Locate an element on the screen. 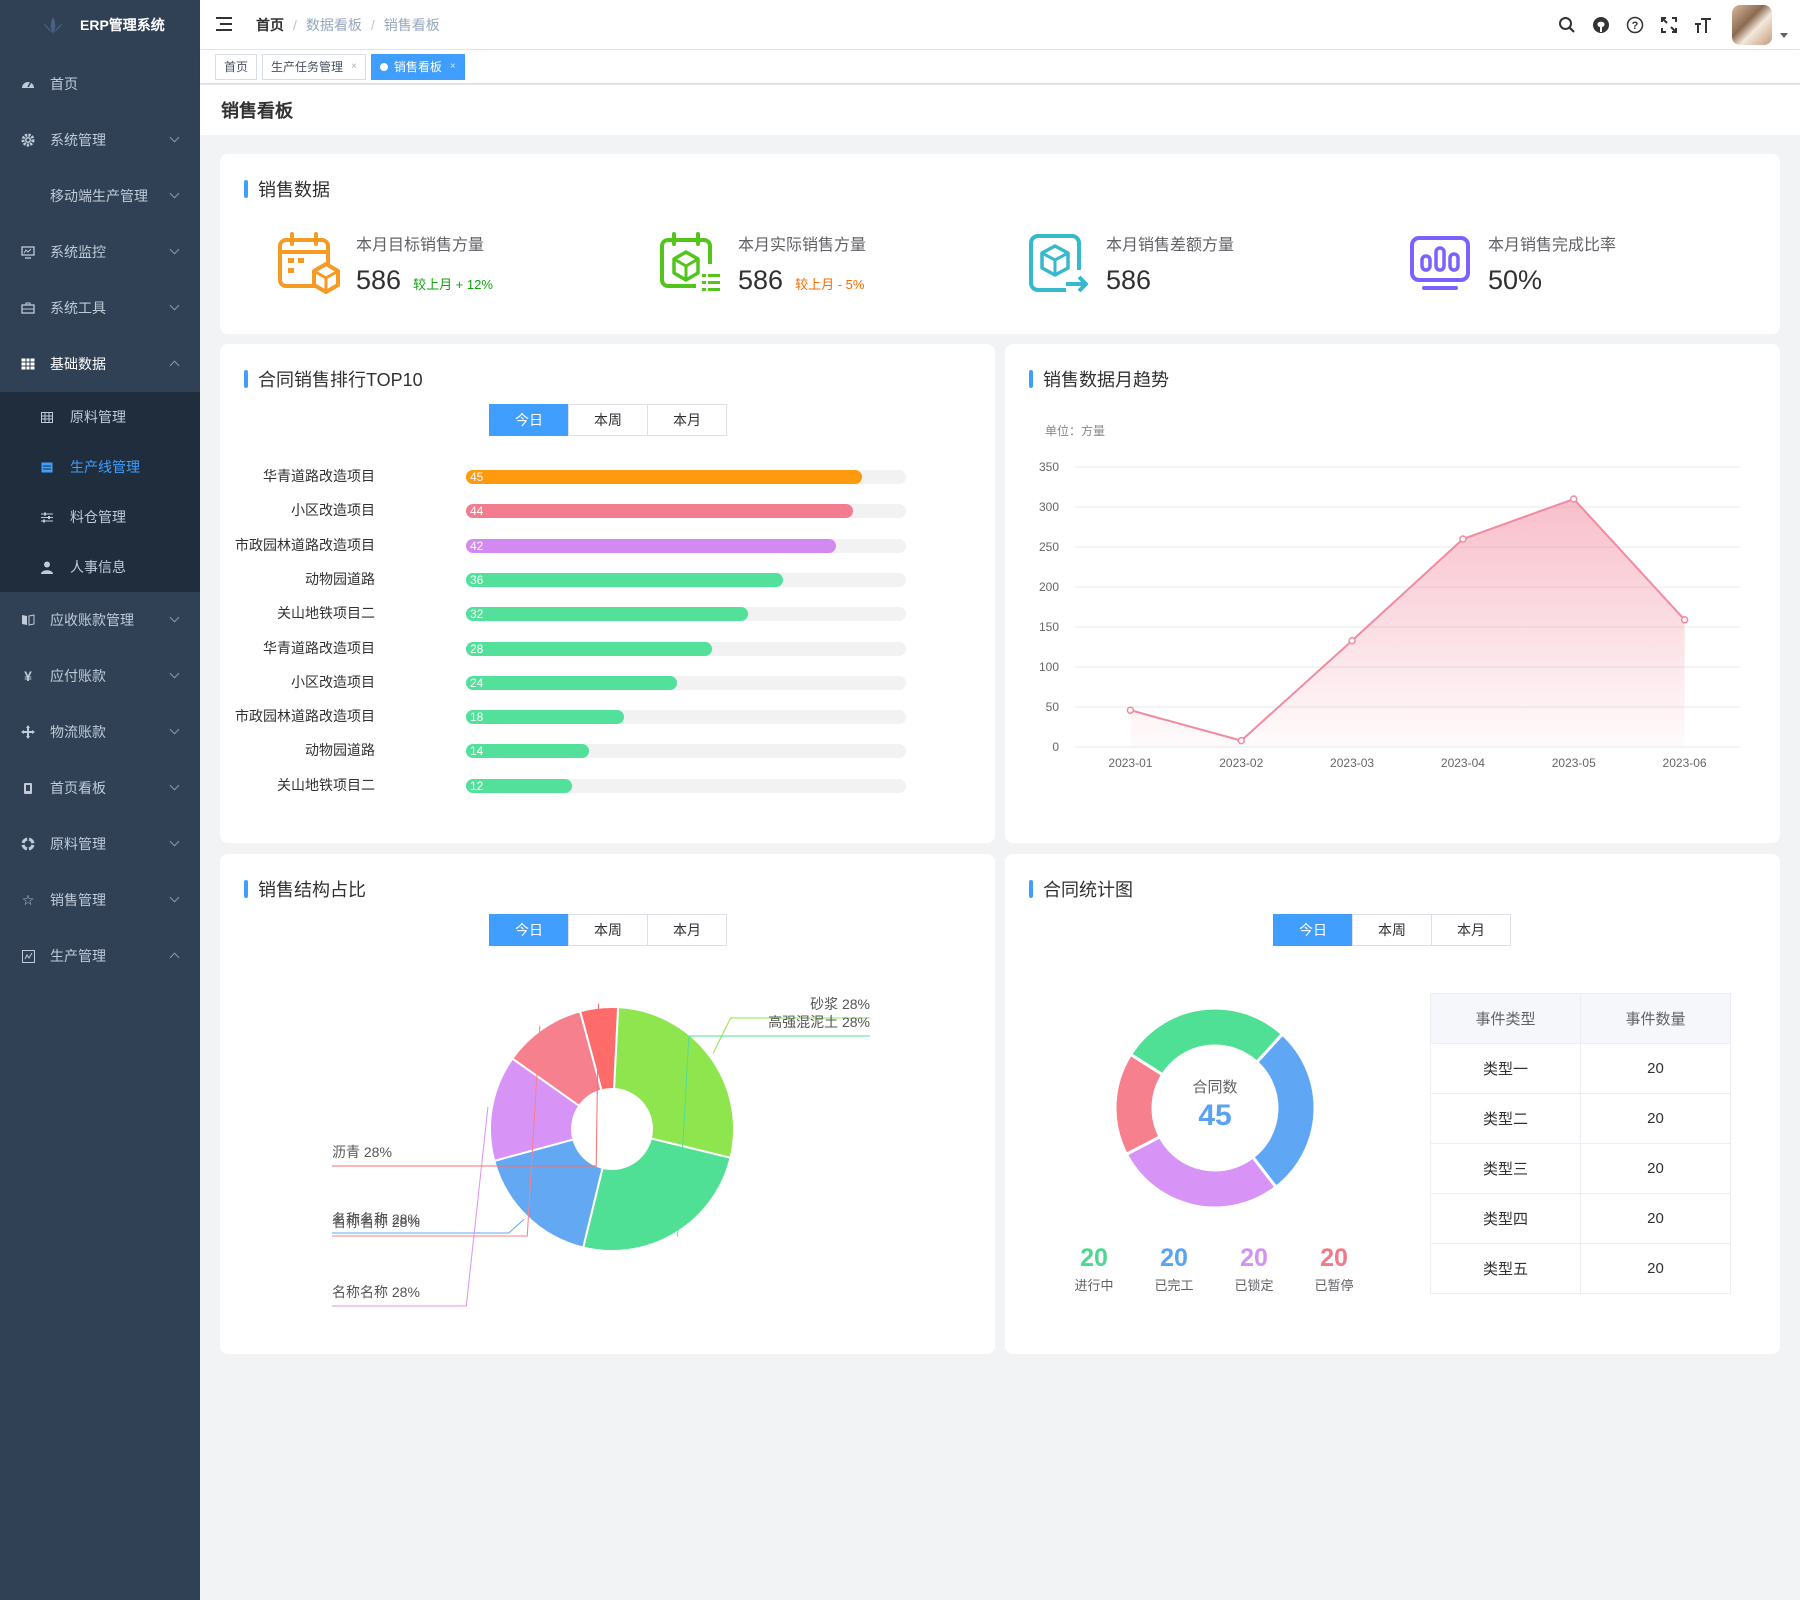 This screenshot has height=1600, width=1800. tag-sales-board: 销售看板 × is located at coordinates (417, 66).